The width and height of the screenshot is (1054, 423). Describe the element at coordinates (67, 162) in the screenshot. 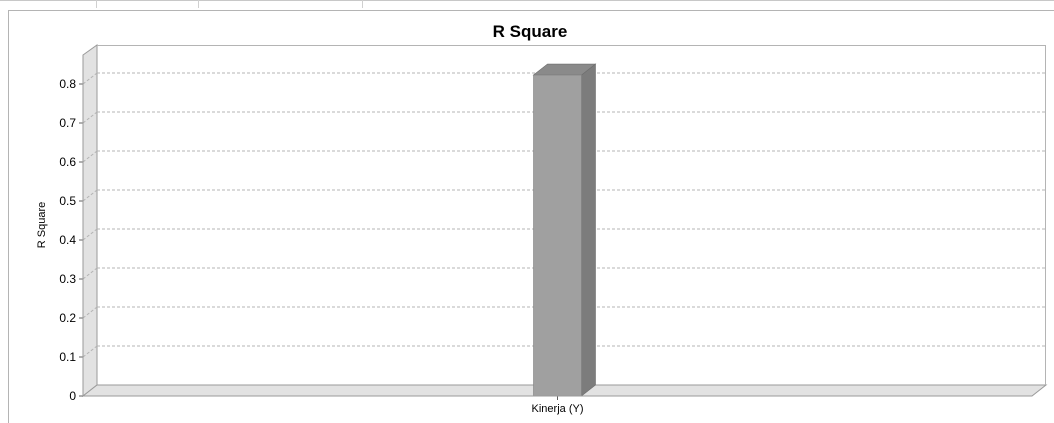

I see `y-tick-label: 0.6` at that location.